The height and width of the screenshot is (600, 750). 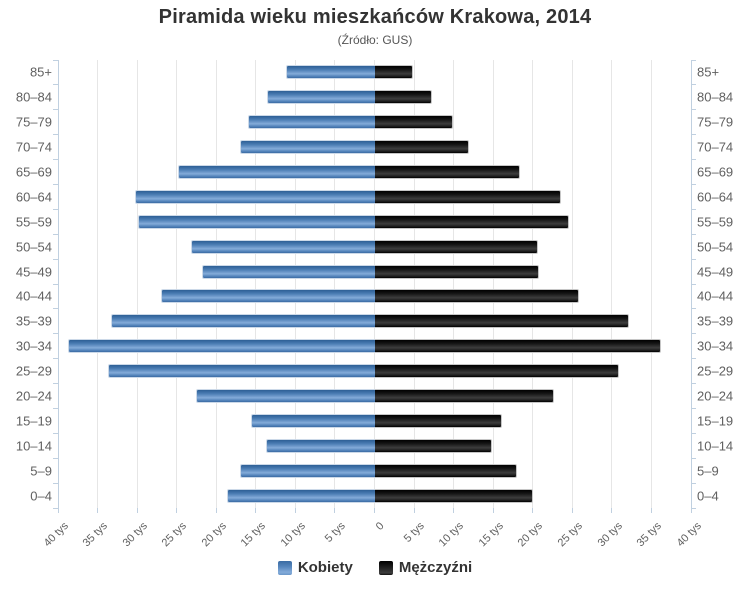 I want to click on bar-kobiety-75–79, so click(x=311, y=122).